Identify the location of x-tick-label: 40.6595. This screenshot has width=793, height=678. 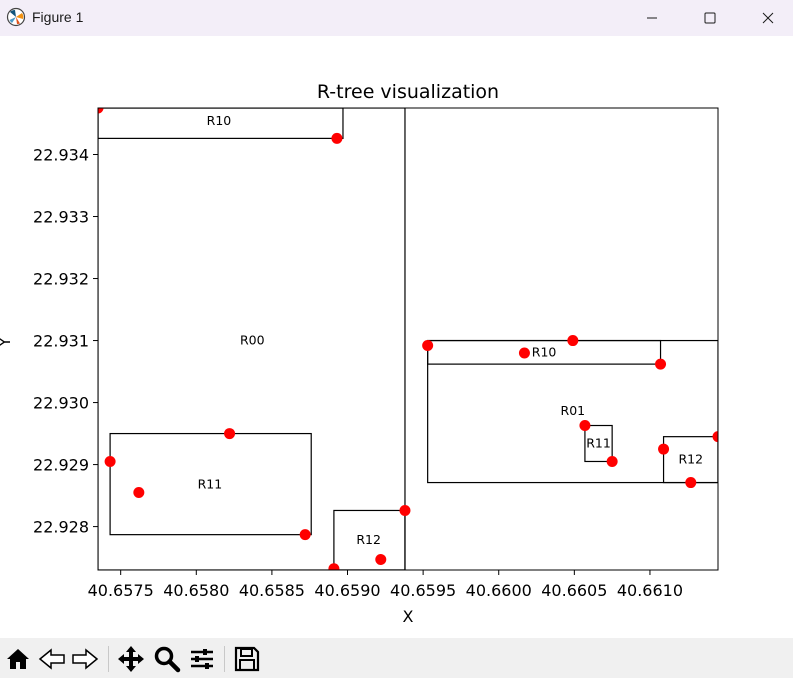
(423, 590).